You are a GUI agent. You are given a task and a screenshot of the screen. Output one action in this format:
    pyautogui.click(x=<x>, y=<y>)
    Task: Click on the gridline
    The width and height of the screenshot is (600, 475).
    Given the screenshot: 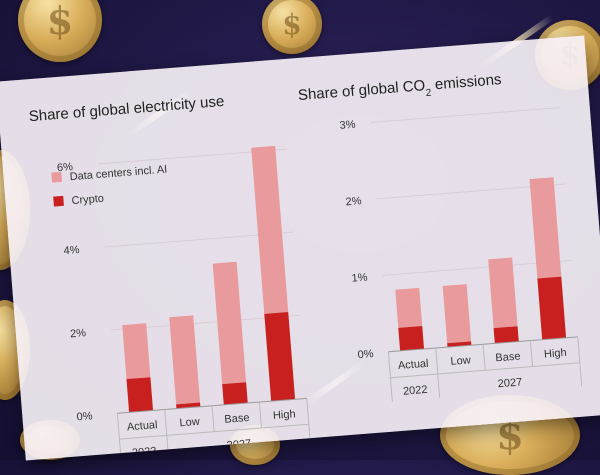 What is the action you would take?
    pyautogui.click(x=465, y=115)
    